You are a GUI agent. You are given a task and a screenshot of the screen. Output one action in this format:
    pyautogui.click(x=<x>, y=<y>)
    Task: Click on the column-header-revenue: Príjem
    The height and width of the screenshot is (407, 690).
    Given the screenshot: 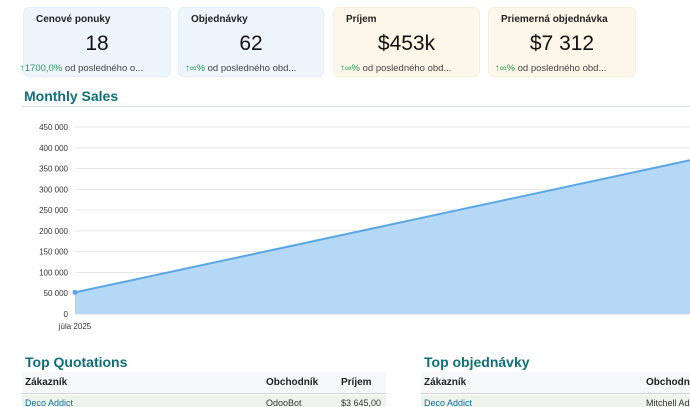 What is the action you would take?
    pyautogui.click(x=356, y=382)
    